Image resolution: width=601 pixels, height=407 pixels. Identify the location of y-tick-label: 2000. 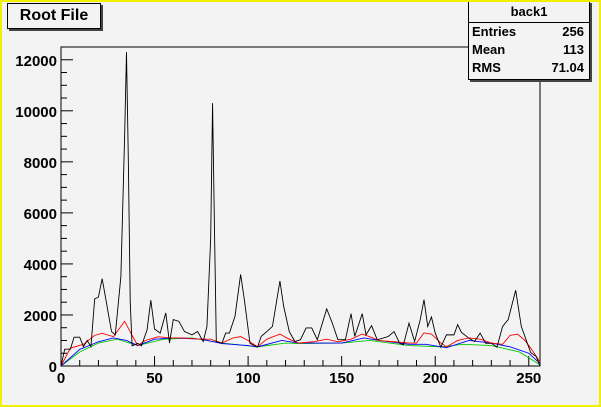
(40, 316).